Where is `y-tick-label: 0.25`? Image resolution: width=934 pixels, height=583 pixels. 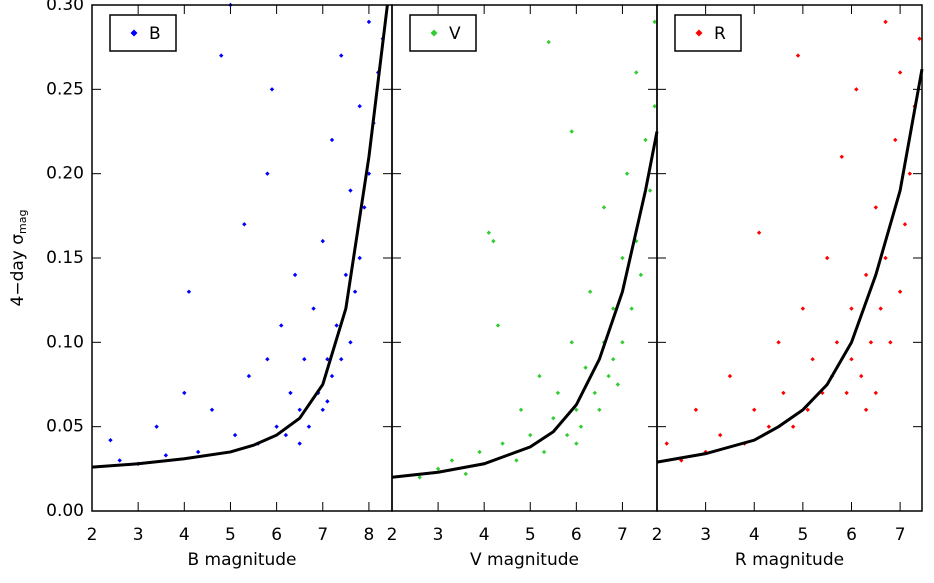
y-tick-label: 0.25 is located at coordinates (65, 89).